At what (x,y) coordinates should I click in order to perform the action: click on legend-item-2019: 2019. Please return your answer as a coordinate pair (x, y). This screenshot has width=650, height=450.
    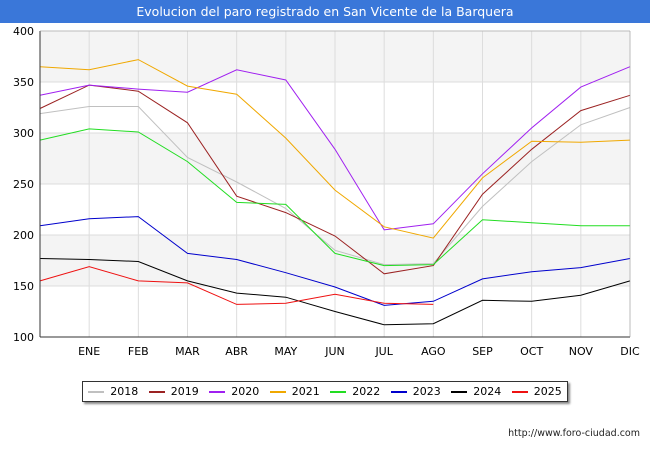
    Looking at the image, I should click on (173, 391).